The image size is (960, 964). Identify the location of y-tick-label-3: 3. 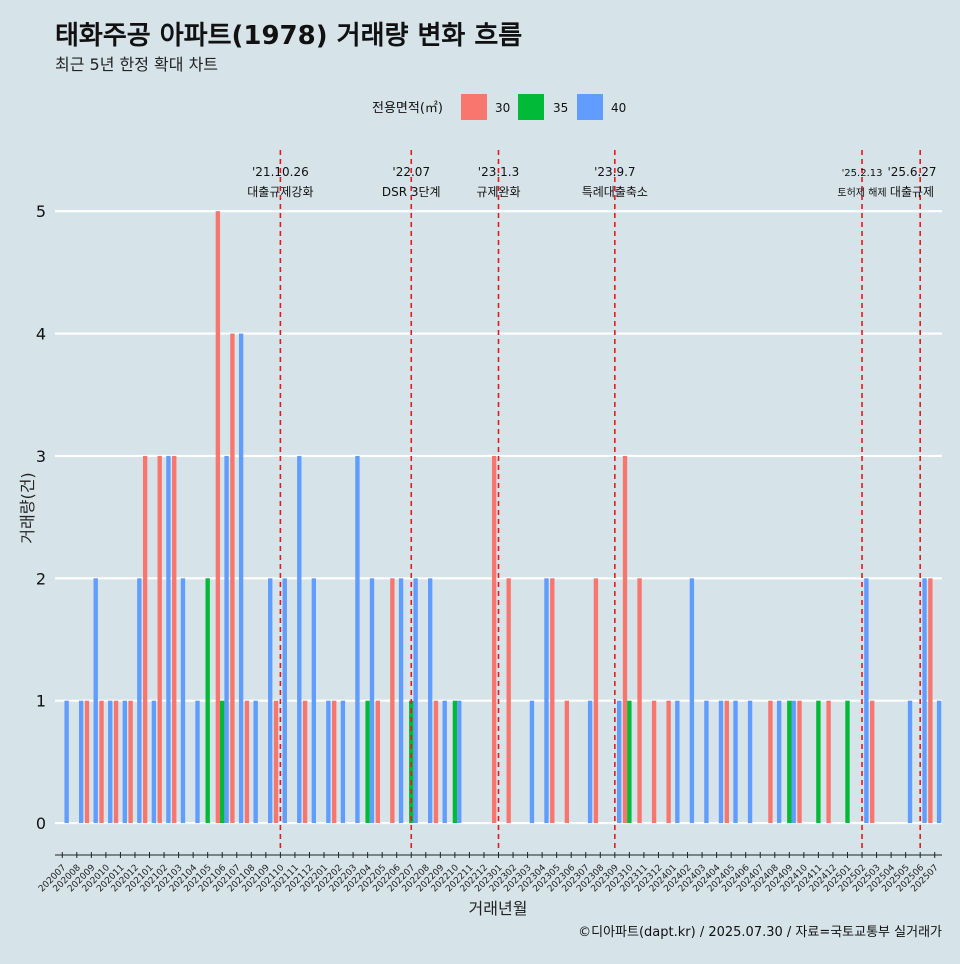
(41, 456).